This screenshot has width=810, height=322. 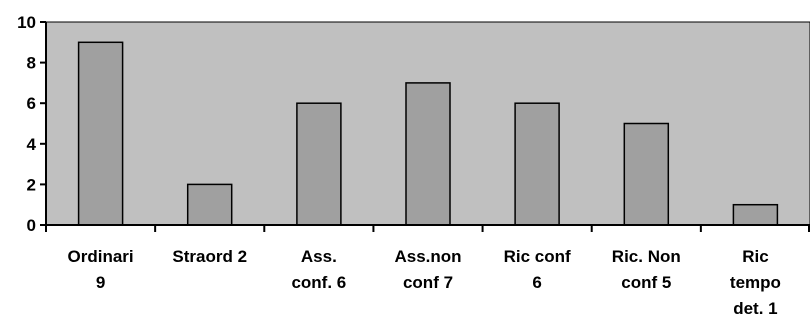 I want to click on y-tick-label-4: 8, so click(x=31, y=63).